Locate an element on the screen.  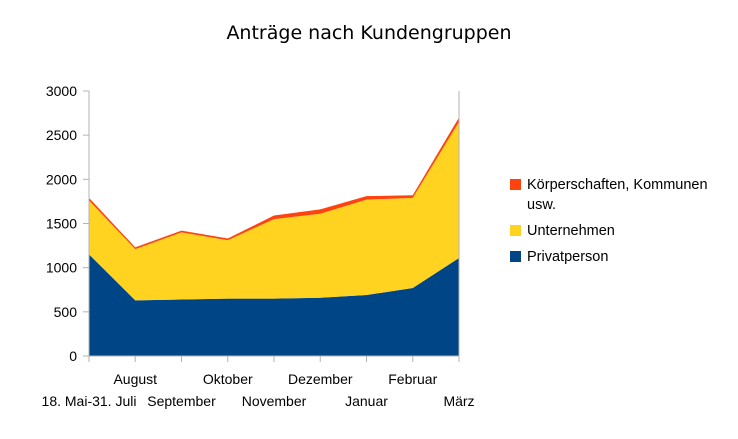
legend-label-privatperson: Privatperson is located at coordinates (568, 257).